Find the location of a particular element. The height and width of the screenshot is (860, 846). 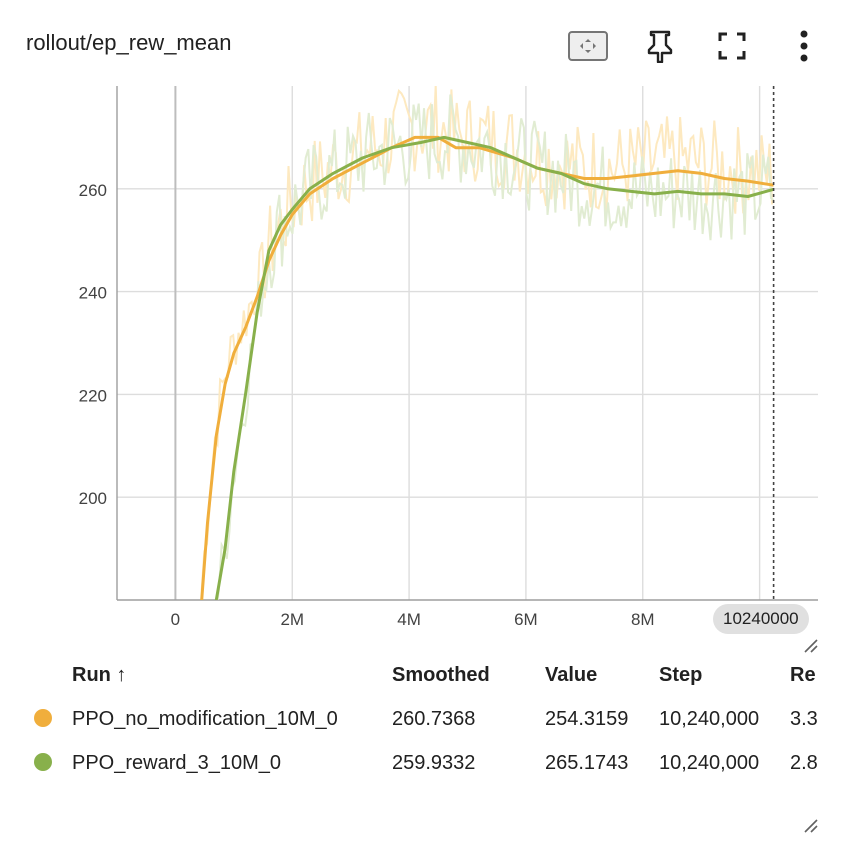

pin-button is located at coordinates (660, 46).